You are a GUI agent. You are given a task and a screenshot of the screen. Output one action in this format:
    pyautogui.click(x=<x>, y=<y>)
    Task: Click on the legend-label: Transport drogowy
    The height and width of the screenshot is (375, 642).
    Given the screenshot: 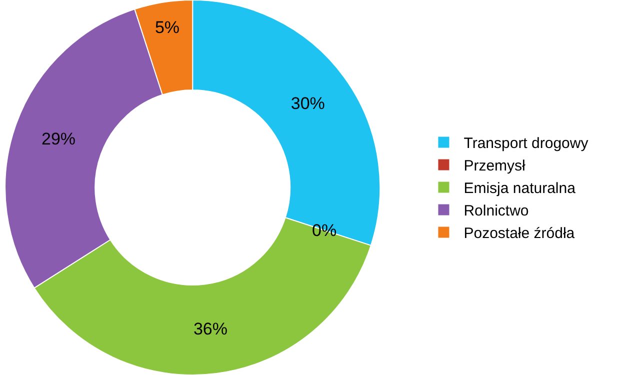 What is the action you would take?
    pyautogui.click(x=526, y=143)
    